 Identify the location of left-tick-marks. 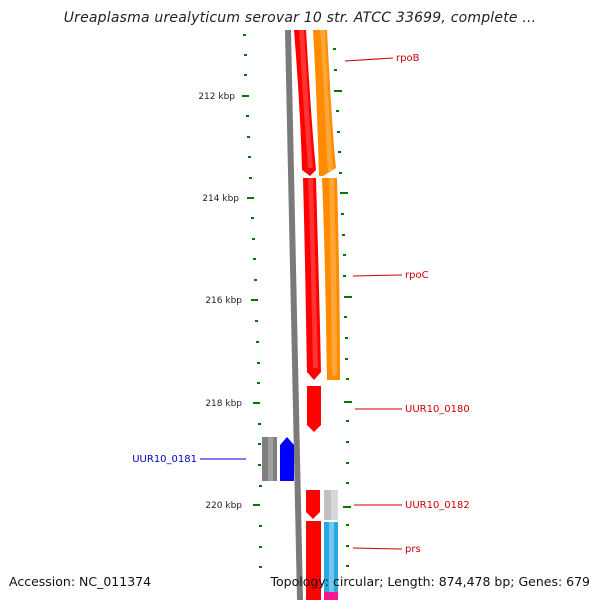
(252, 301).